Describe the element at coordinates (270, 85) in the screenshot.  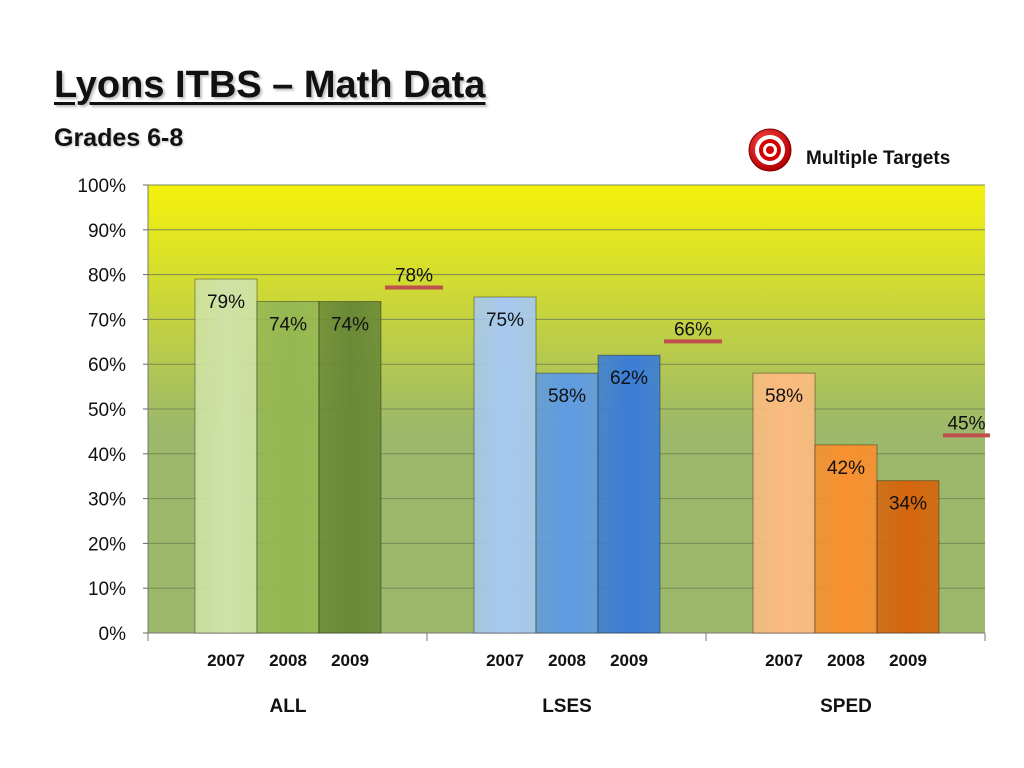
I see `slide-title: Lyons ITBS – Math Data` at that location.